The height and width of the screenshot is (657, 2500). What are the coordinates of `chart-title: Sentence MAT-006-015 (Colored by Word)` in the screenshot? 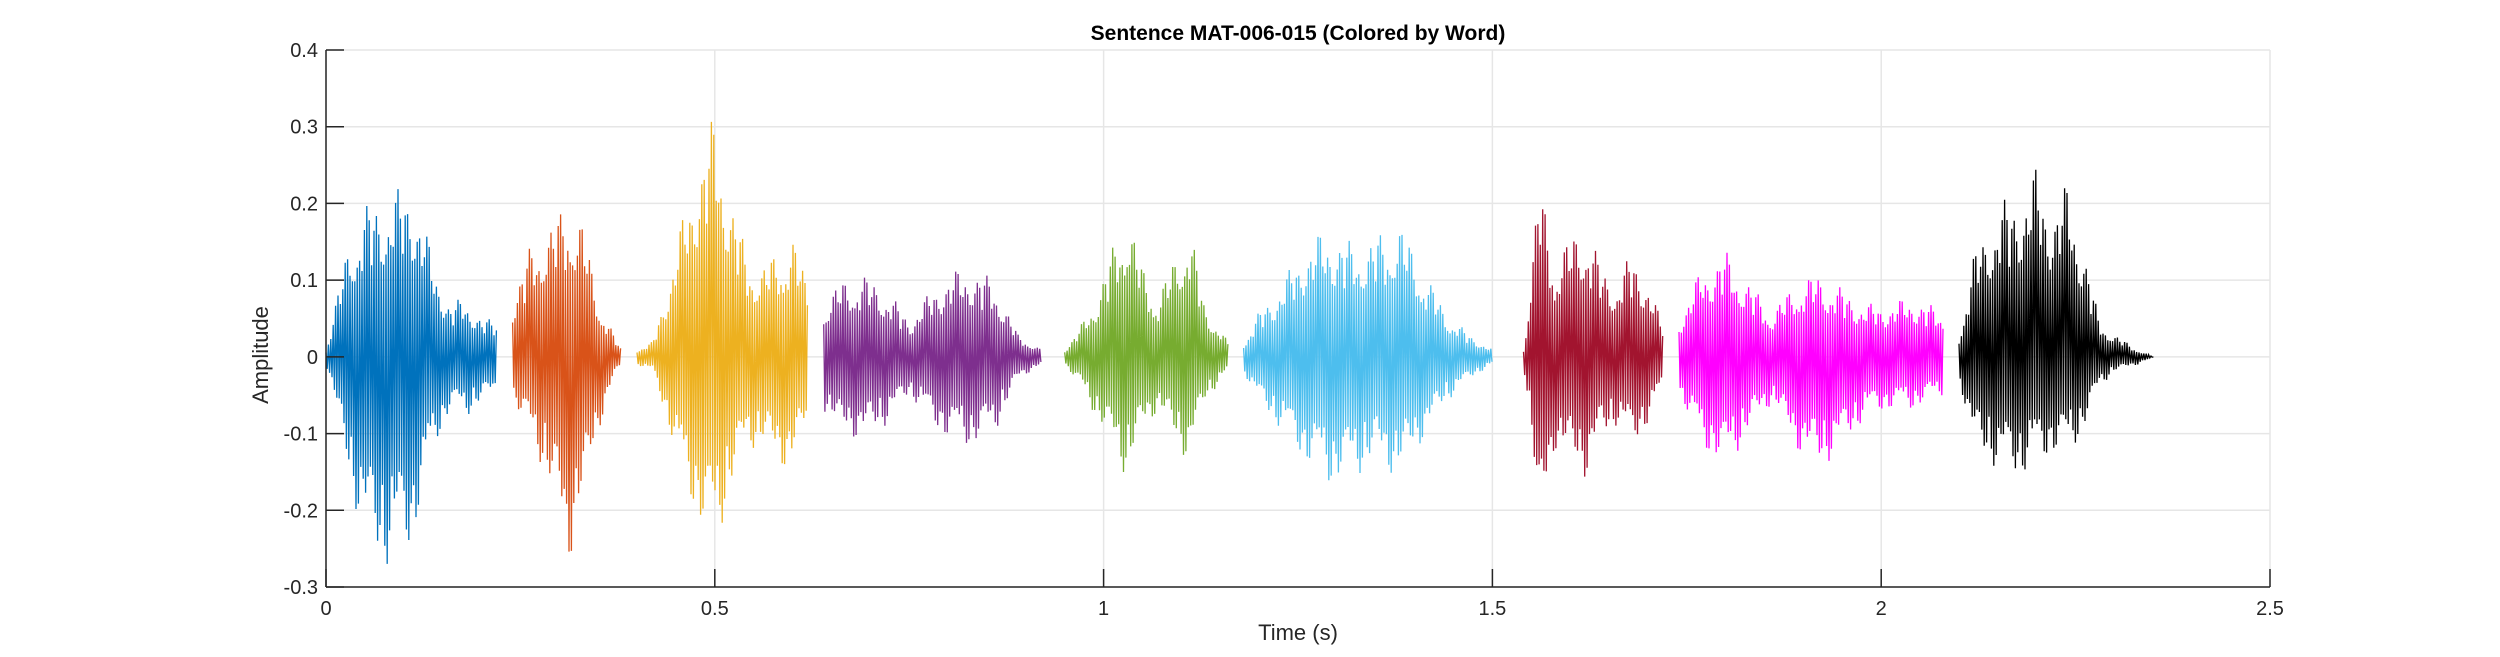 It's located at (1298, 33).